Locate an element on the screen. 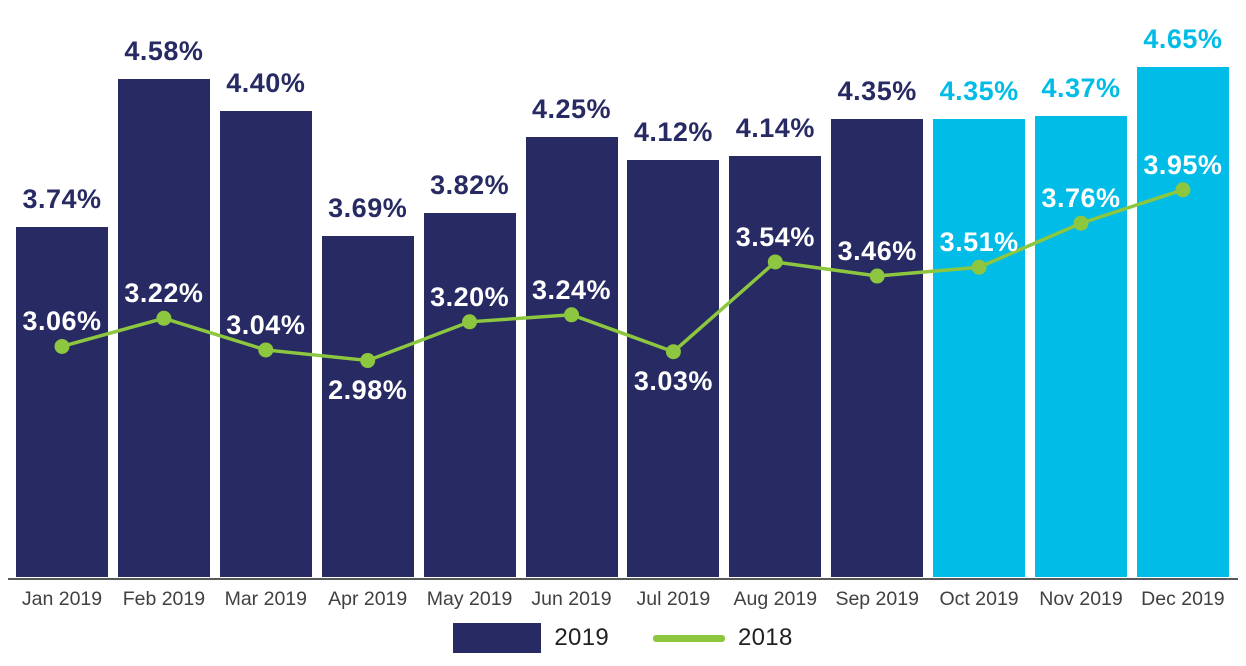  x-axis-label-nov-2019: Nov 2019 is located at coordinates (1081, 599).